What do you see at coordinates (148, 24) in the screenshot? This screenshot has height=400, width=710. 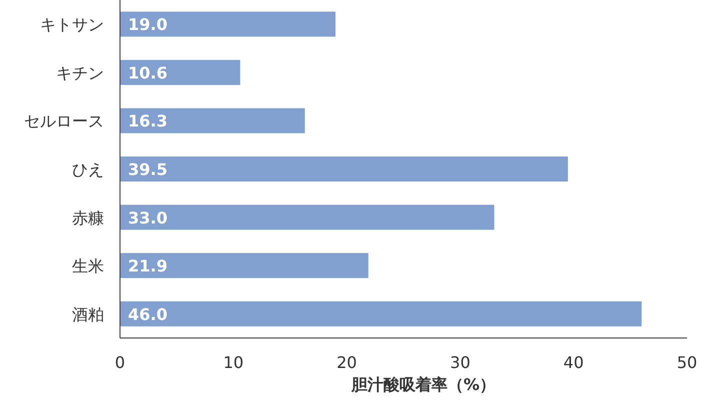 I see `data-label: 19.0` at bounding box center [148, 24].